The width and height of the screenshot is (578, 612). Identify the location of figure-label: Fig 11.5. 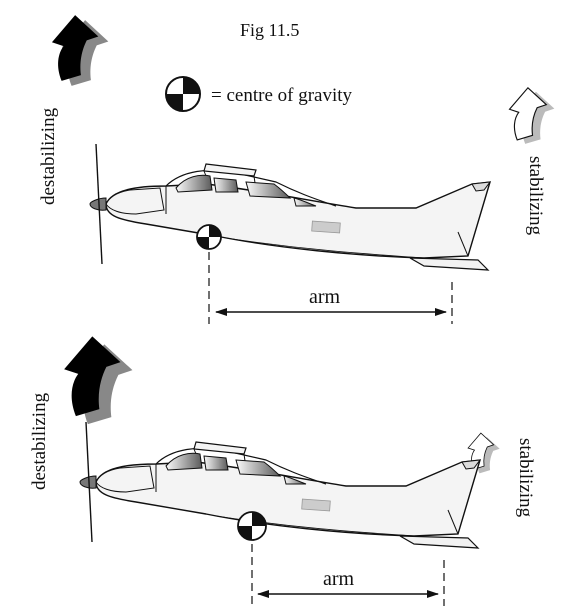
(269, 30).